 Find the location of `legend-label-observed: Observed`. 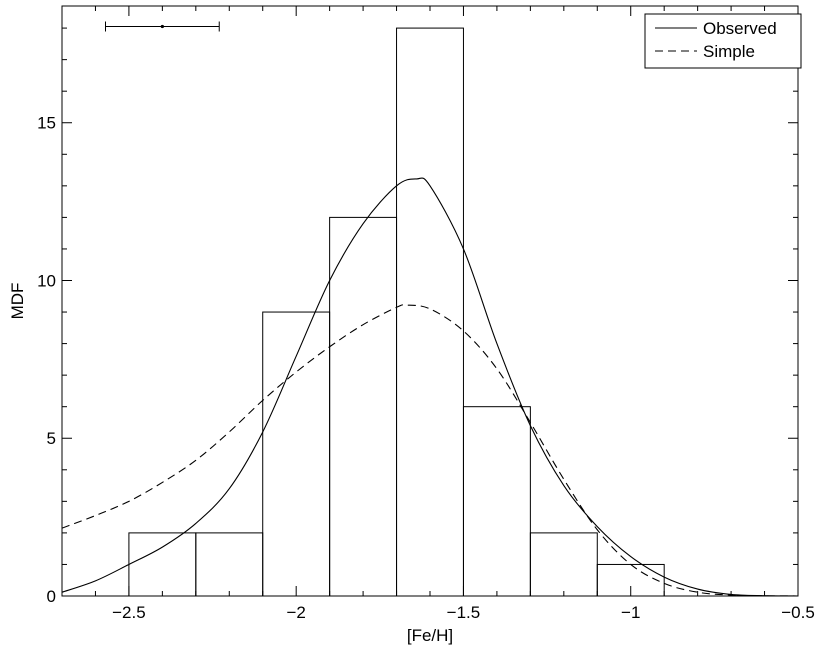

legend-label-observed: Observed is located at coordinates (740, 28).